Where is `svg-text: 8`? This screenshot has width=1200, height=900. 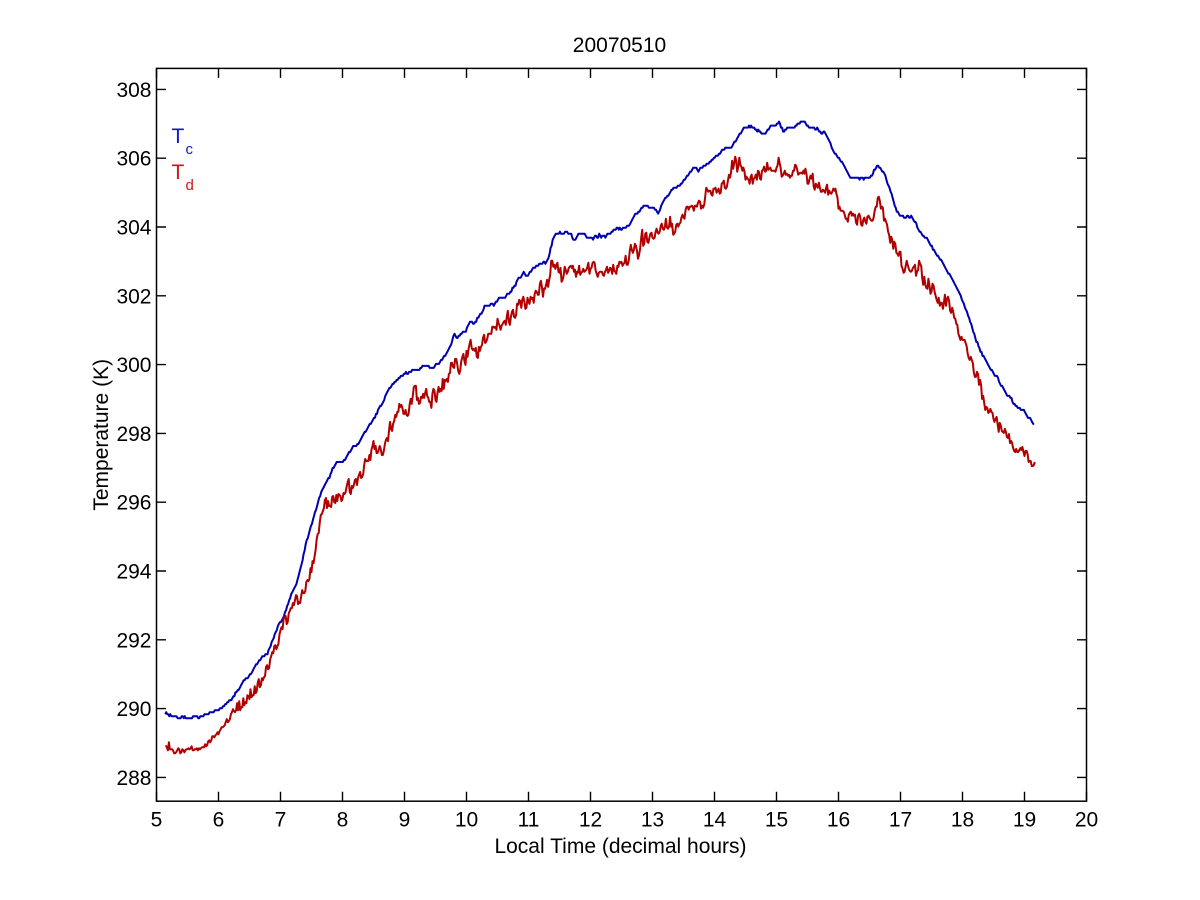
svg-text: 8 is located at coordinates (343, 820).